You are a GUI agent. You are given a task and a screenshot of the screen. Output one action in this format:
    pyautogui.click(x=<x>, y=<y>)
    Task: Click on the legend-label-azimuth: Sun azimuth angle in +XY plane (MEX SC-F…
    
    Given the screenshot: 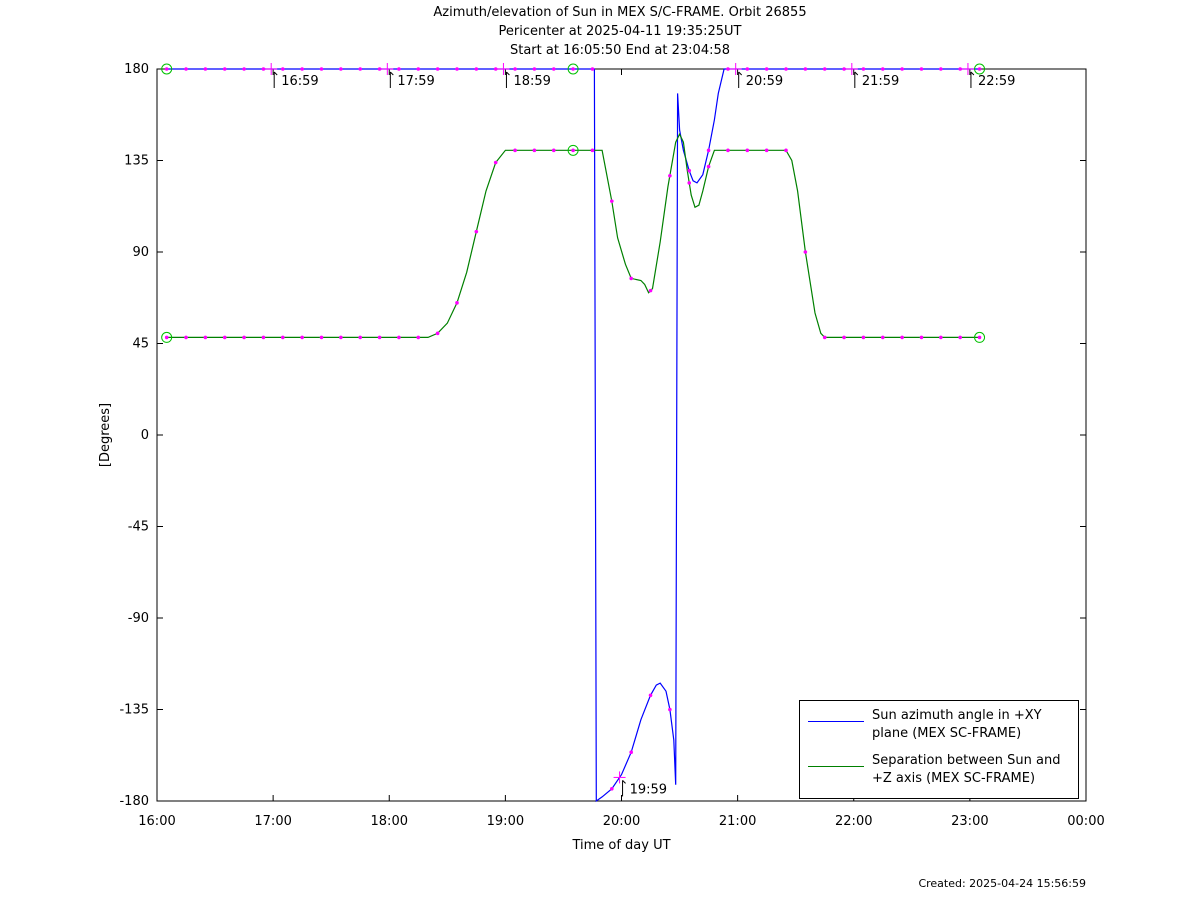 What is the action you would take?
    pyautogui.click(x=957, y=724)
    